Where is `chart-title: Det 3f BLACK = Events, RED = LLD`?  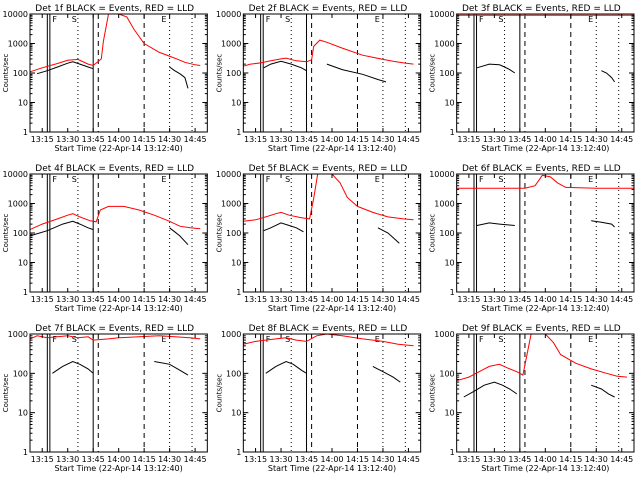 chart-title: Det 3f BLACK = Events, RED = LLD is located at coordinates (541, 9).